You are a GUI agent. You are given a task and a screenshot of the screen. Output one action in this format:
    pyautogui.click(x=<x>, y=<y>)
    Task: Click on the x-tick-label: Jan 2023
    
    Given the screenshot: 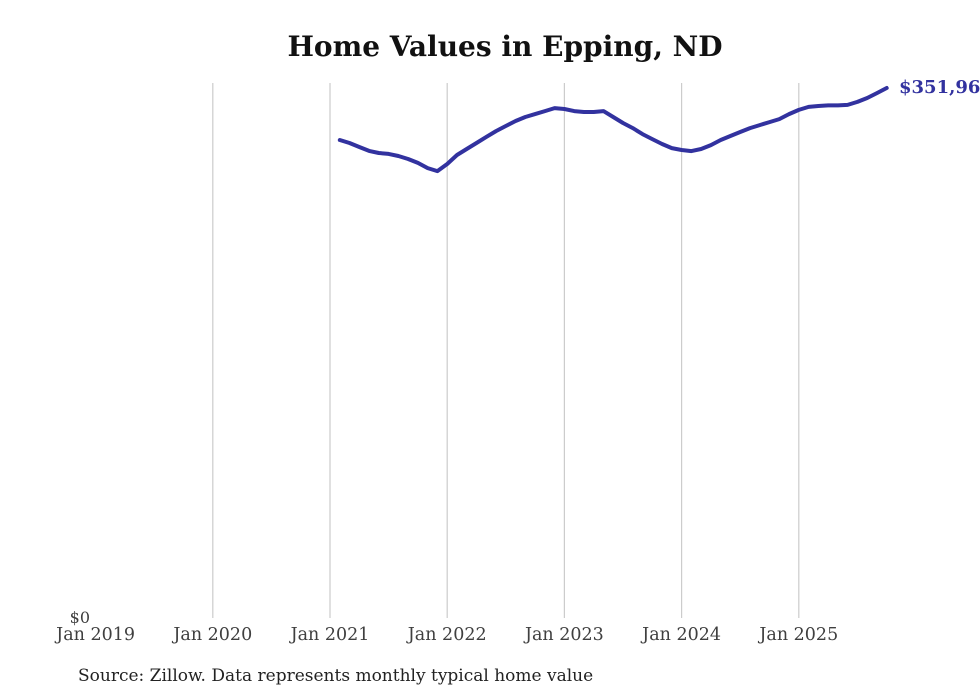 What is the action you would take?
    pyautogui.click(x=564, y=635)
    